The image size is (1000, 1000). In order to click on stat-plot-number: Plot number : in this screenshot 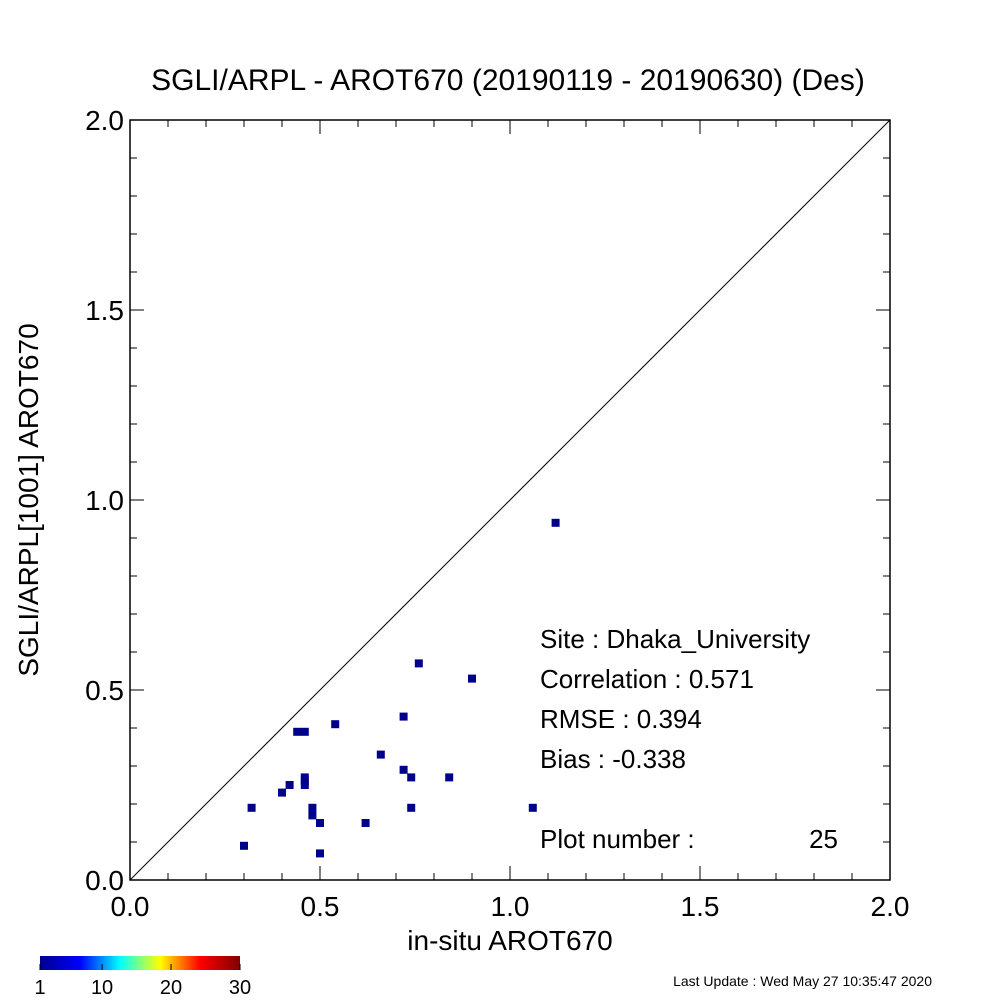, I will do `click(617, 839)`.